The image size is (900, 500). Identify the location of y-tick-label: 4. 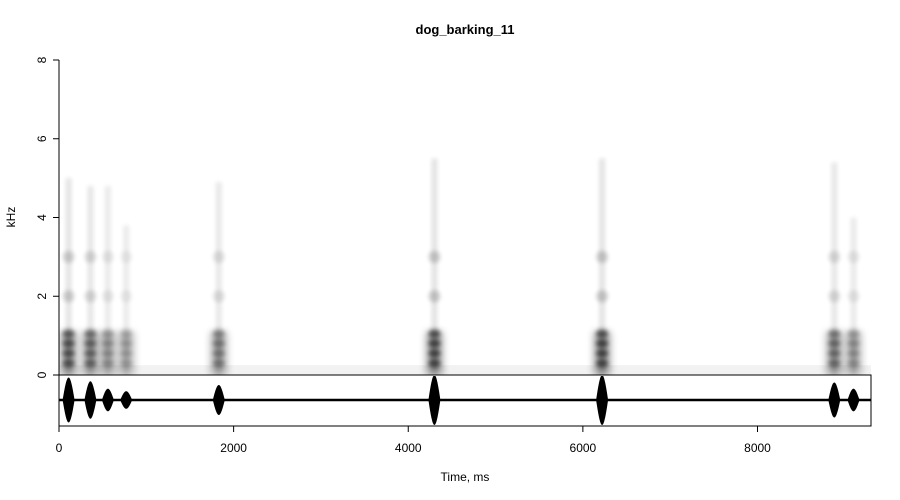
(42, 217).